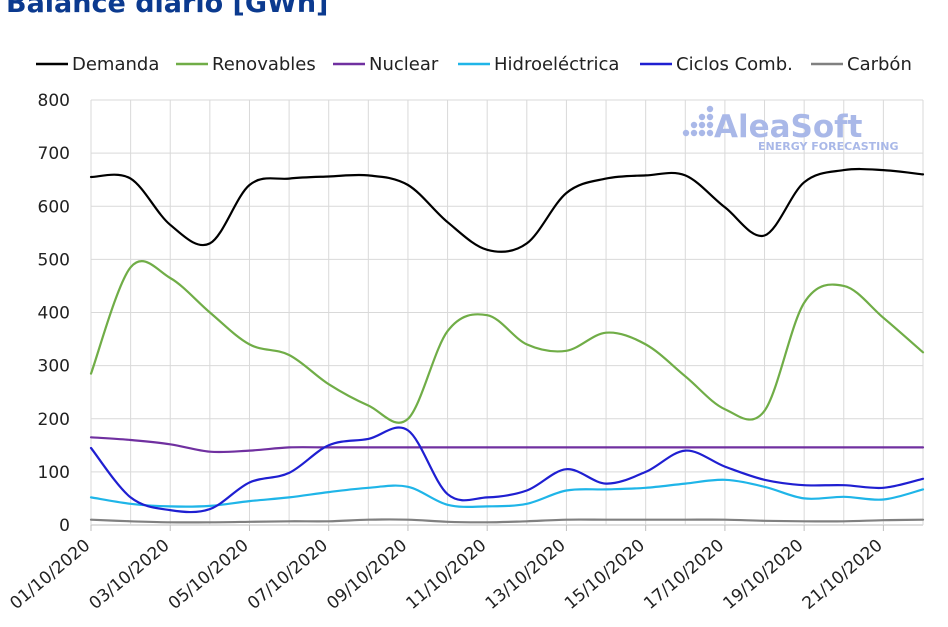 This screenshot has height=627, width=948. Describe the element at coordinates (54, 473) in the screenshot. I see `y-tick-label: 100` at that location.